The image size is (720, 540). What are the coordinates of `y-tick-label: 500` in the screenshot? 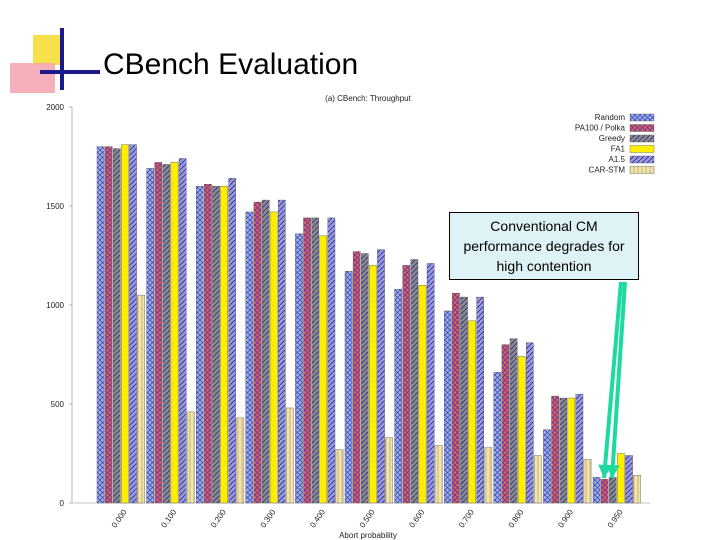 It's located at (58, 404).